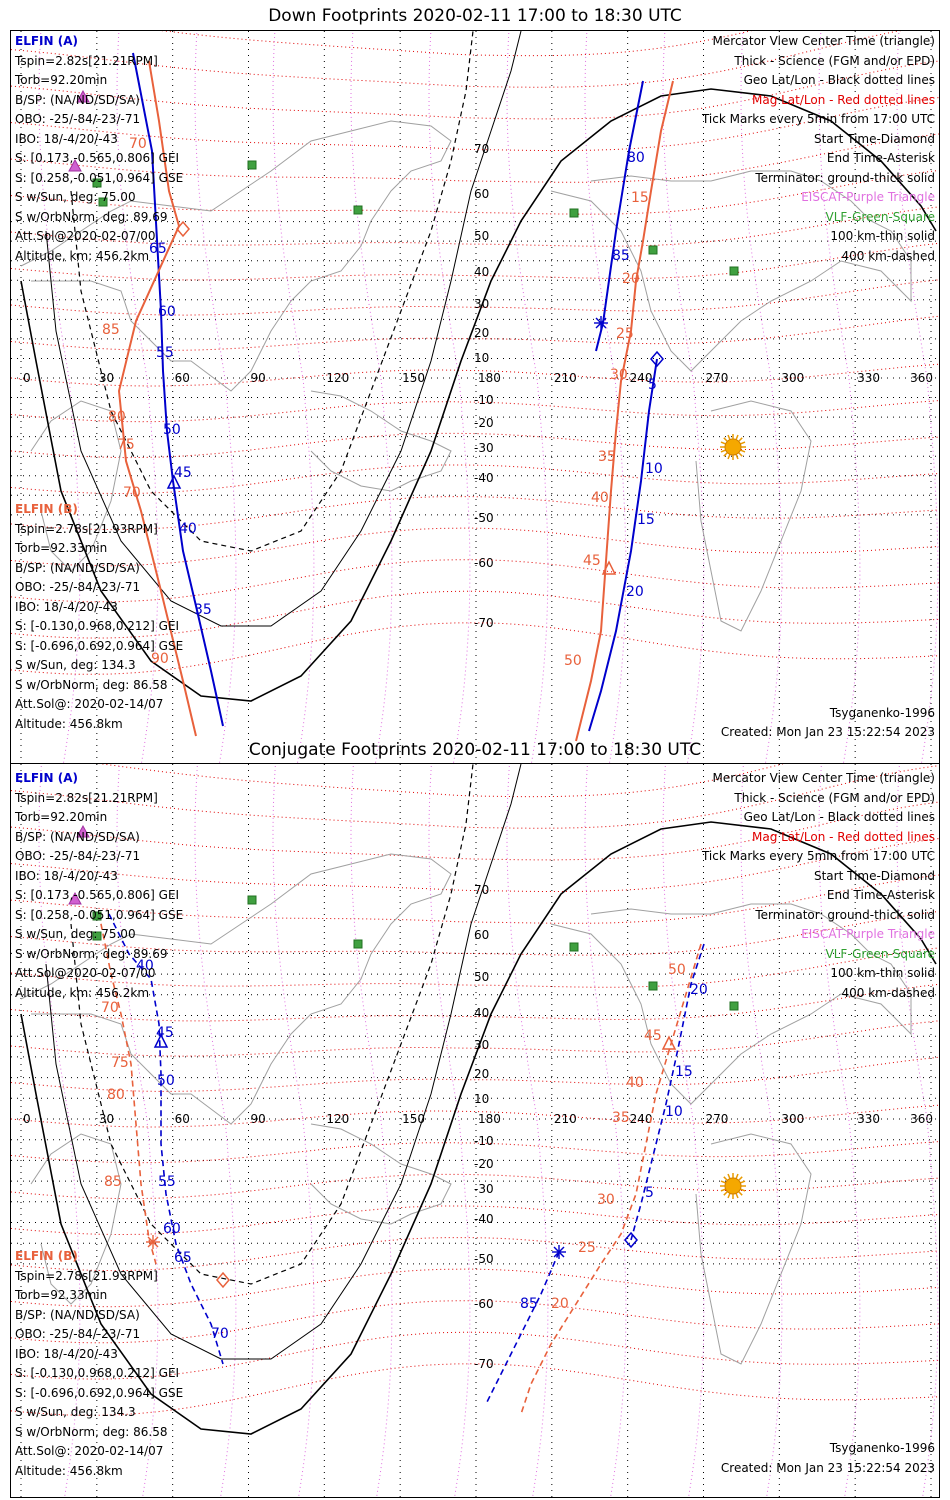  What do you see at coordinates (481, 1099) in the screenshot?
I see `lat-label: 10` at bounding box center [481, 1099].